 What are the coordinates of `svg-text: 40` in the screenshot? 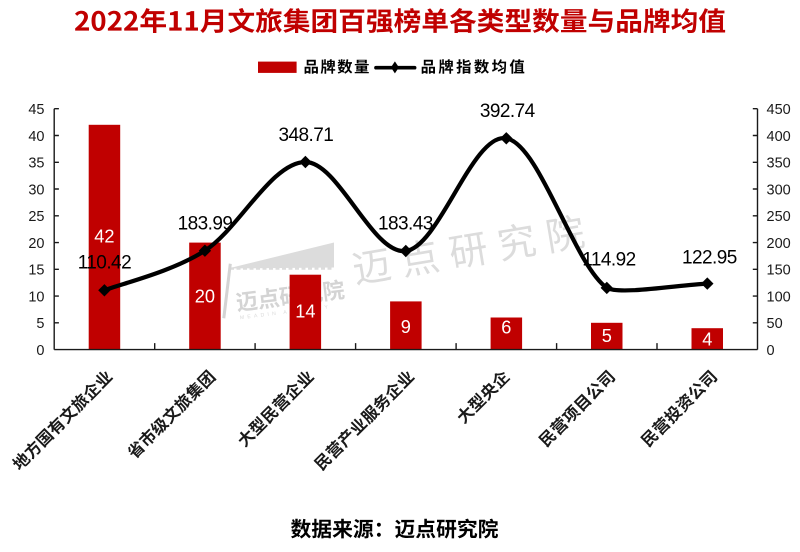 It's located at (36, 137).